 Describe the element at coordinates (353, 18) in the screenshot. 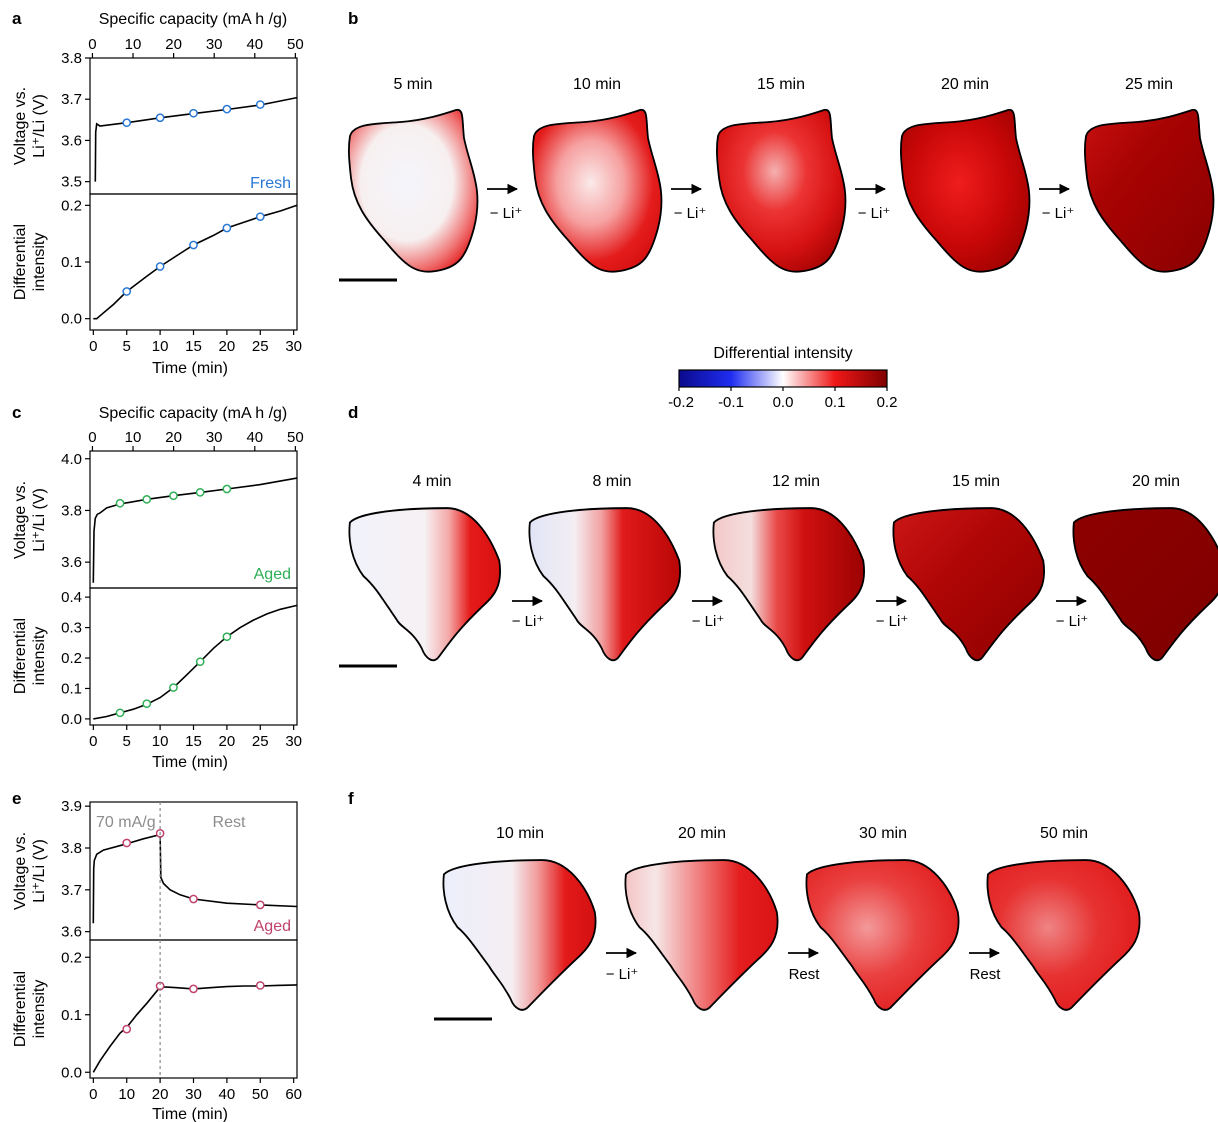

I see `panel-letter-b: b` at that location.